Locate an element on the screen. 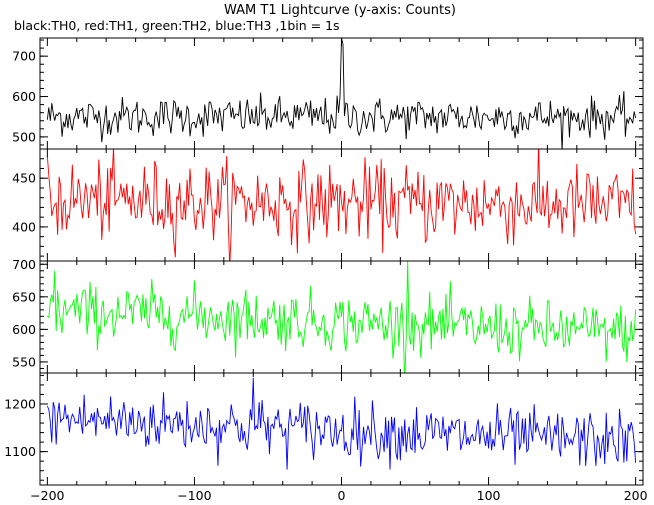 The height and width of the screenshot is (505, 654). y-tick-label: 400 is located at coordinates (24, 226).